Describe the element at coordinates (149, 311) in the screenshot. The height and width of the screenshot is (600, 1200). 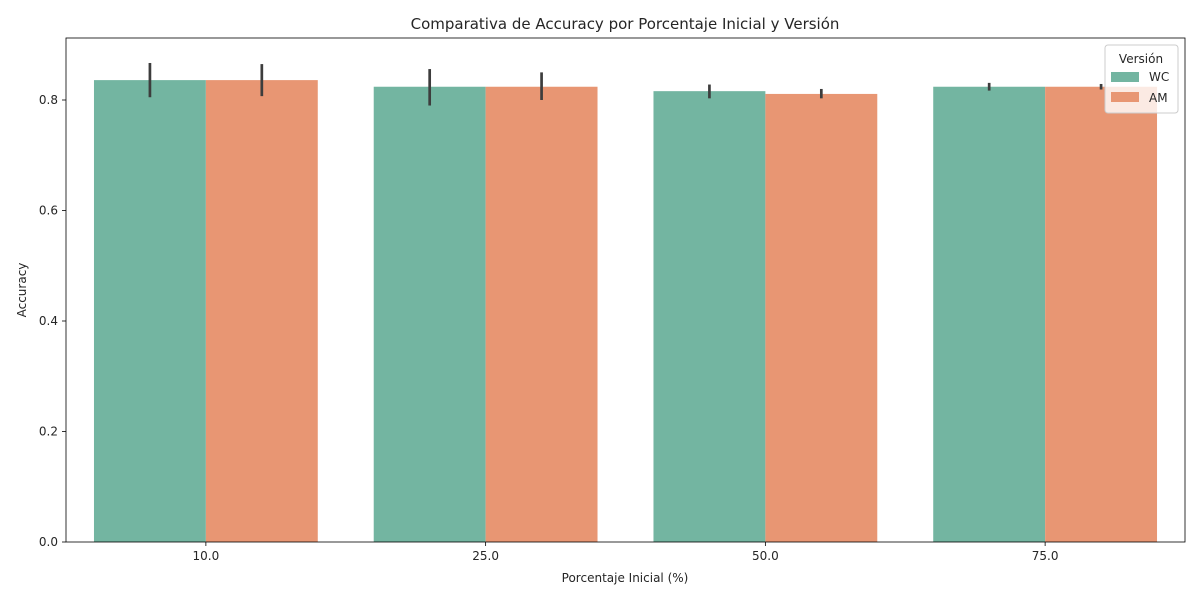
I see `bar-wc-10.0` at that location.